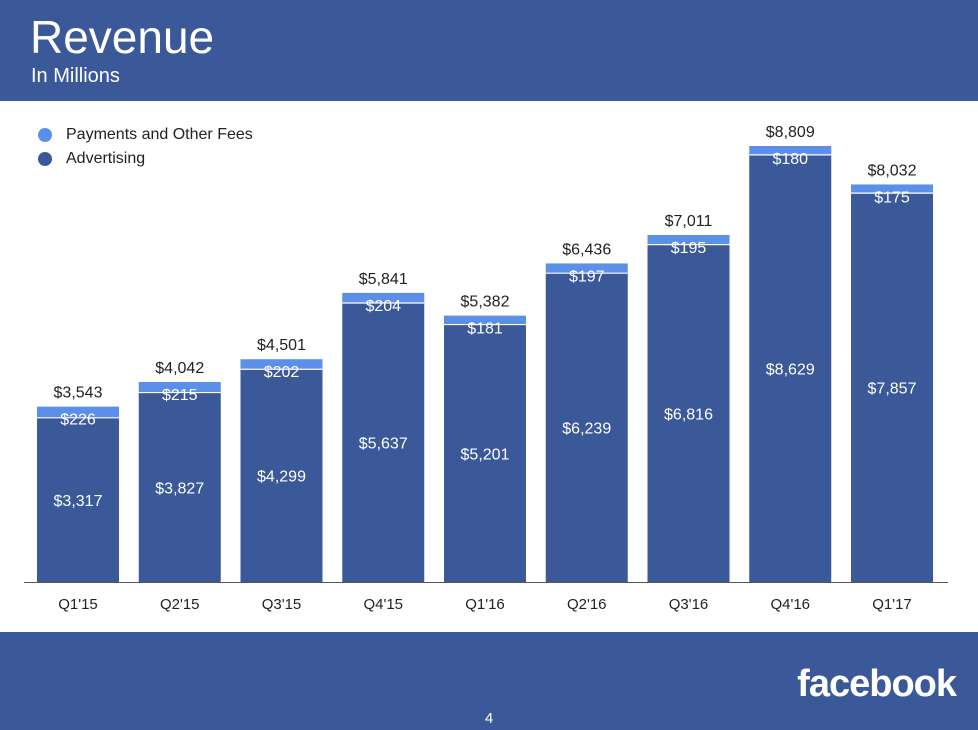  I want to click on data-label-total: $4,042, so click(179, 368).